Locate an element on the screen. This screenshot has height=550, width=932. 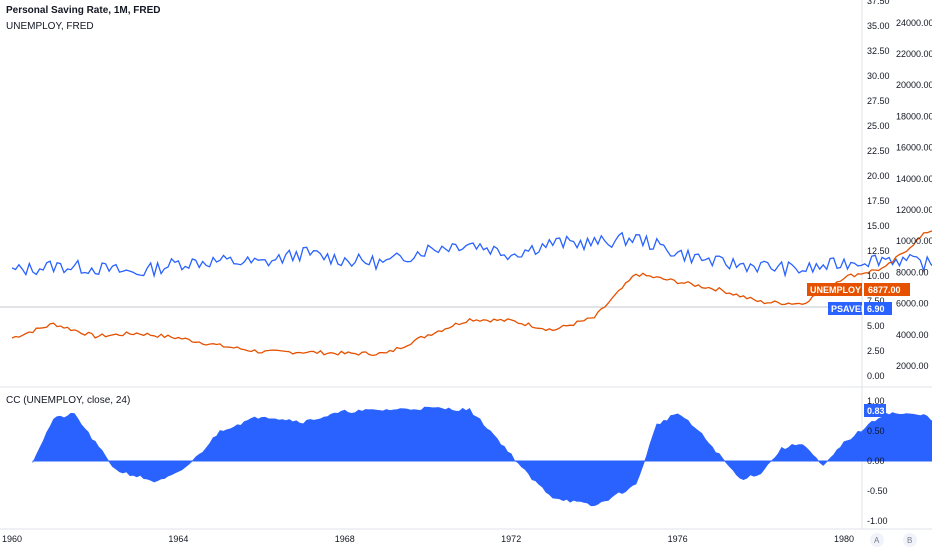
time-tick-label: 1980 is located at coordinates (844, 539).